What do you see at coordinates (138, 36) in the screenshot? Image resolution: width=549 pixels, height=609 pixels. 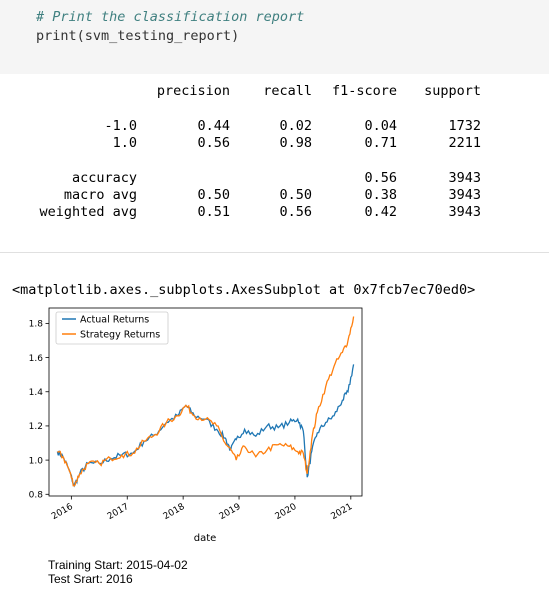 I see `code-statement: print(svm_testing_report)` at bounding box center [138, 36].